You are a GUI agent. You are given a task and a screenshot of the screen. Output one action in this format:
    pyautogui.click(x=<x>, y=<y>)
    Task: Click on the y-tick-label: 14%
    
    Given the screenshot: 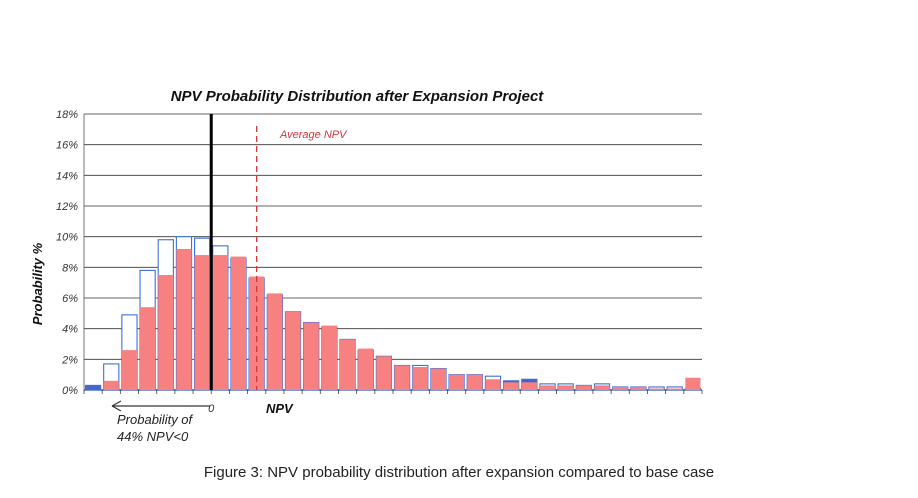 What is the action you would take?
    pyautogui.click(x=67, y=176)
    